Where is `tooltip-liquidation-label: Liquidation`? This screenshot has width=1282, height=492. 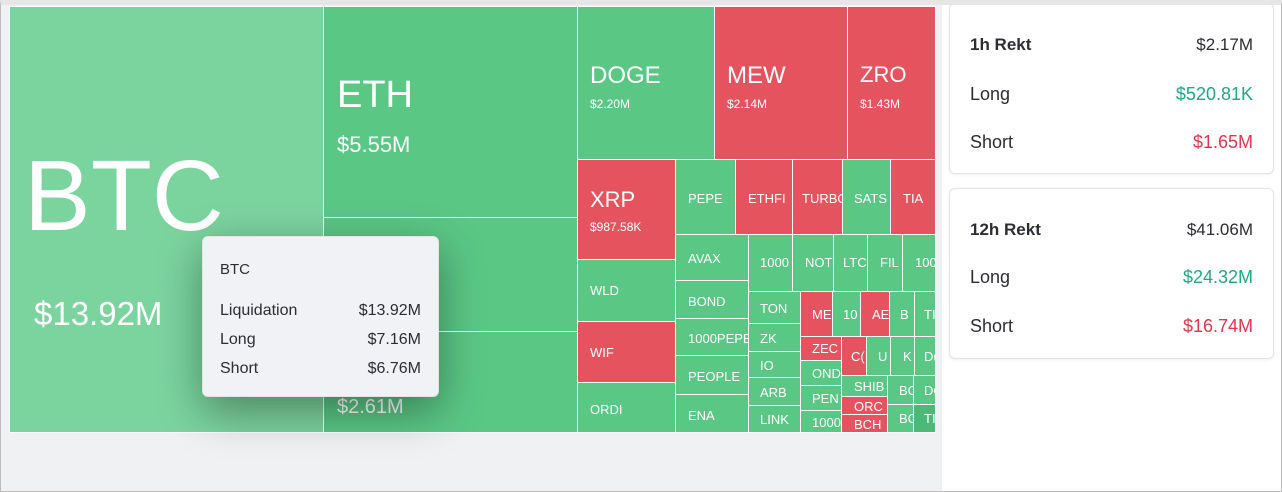
tooltip-liquidation-label: Liquidation is located at coordinates (259, 310).